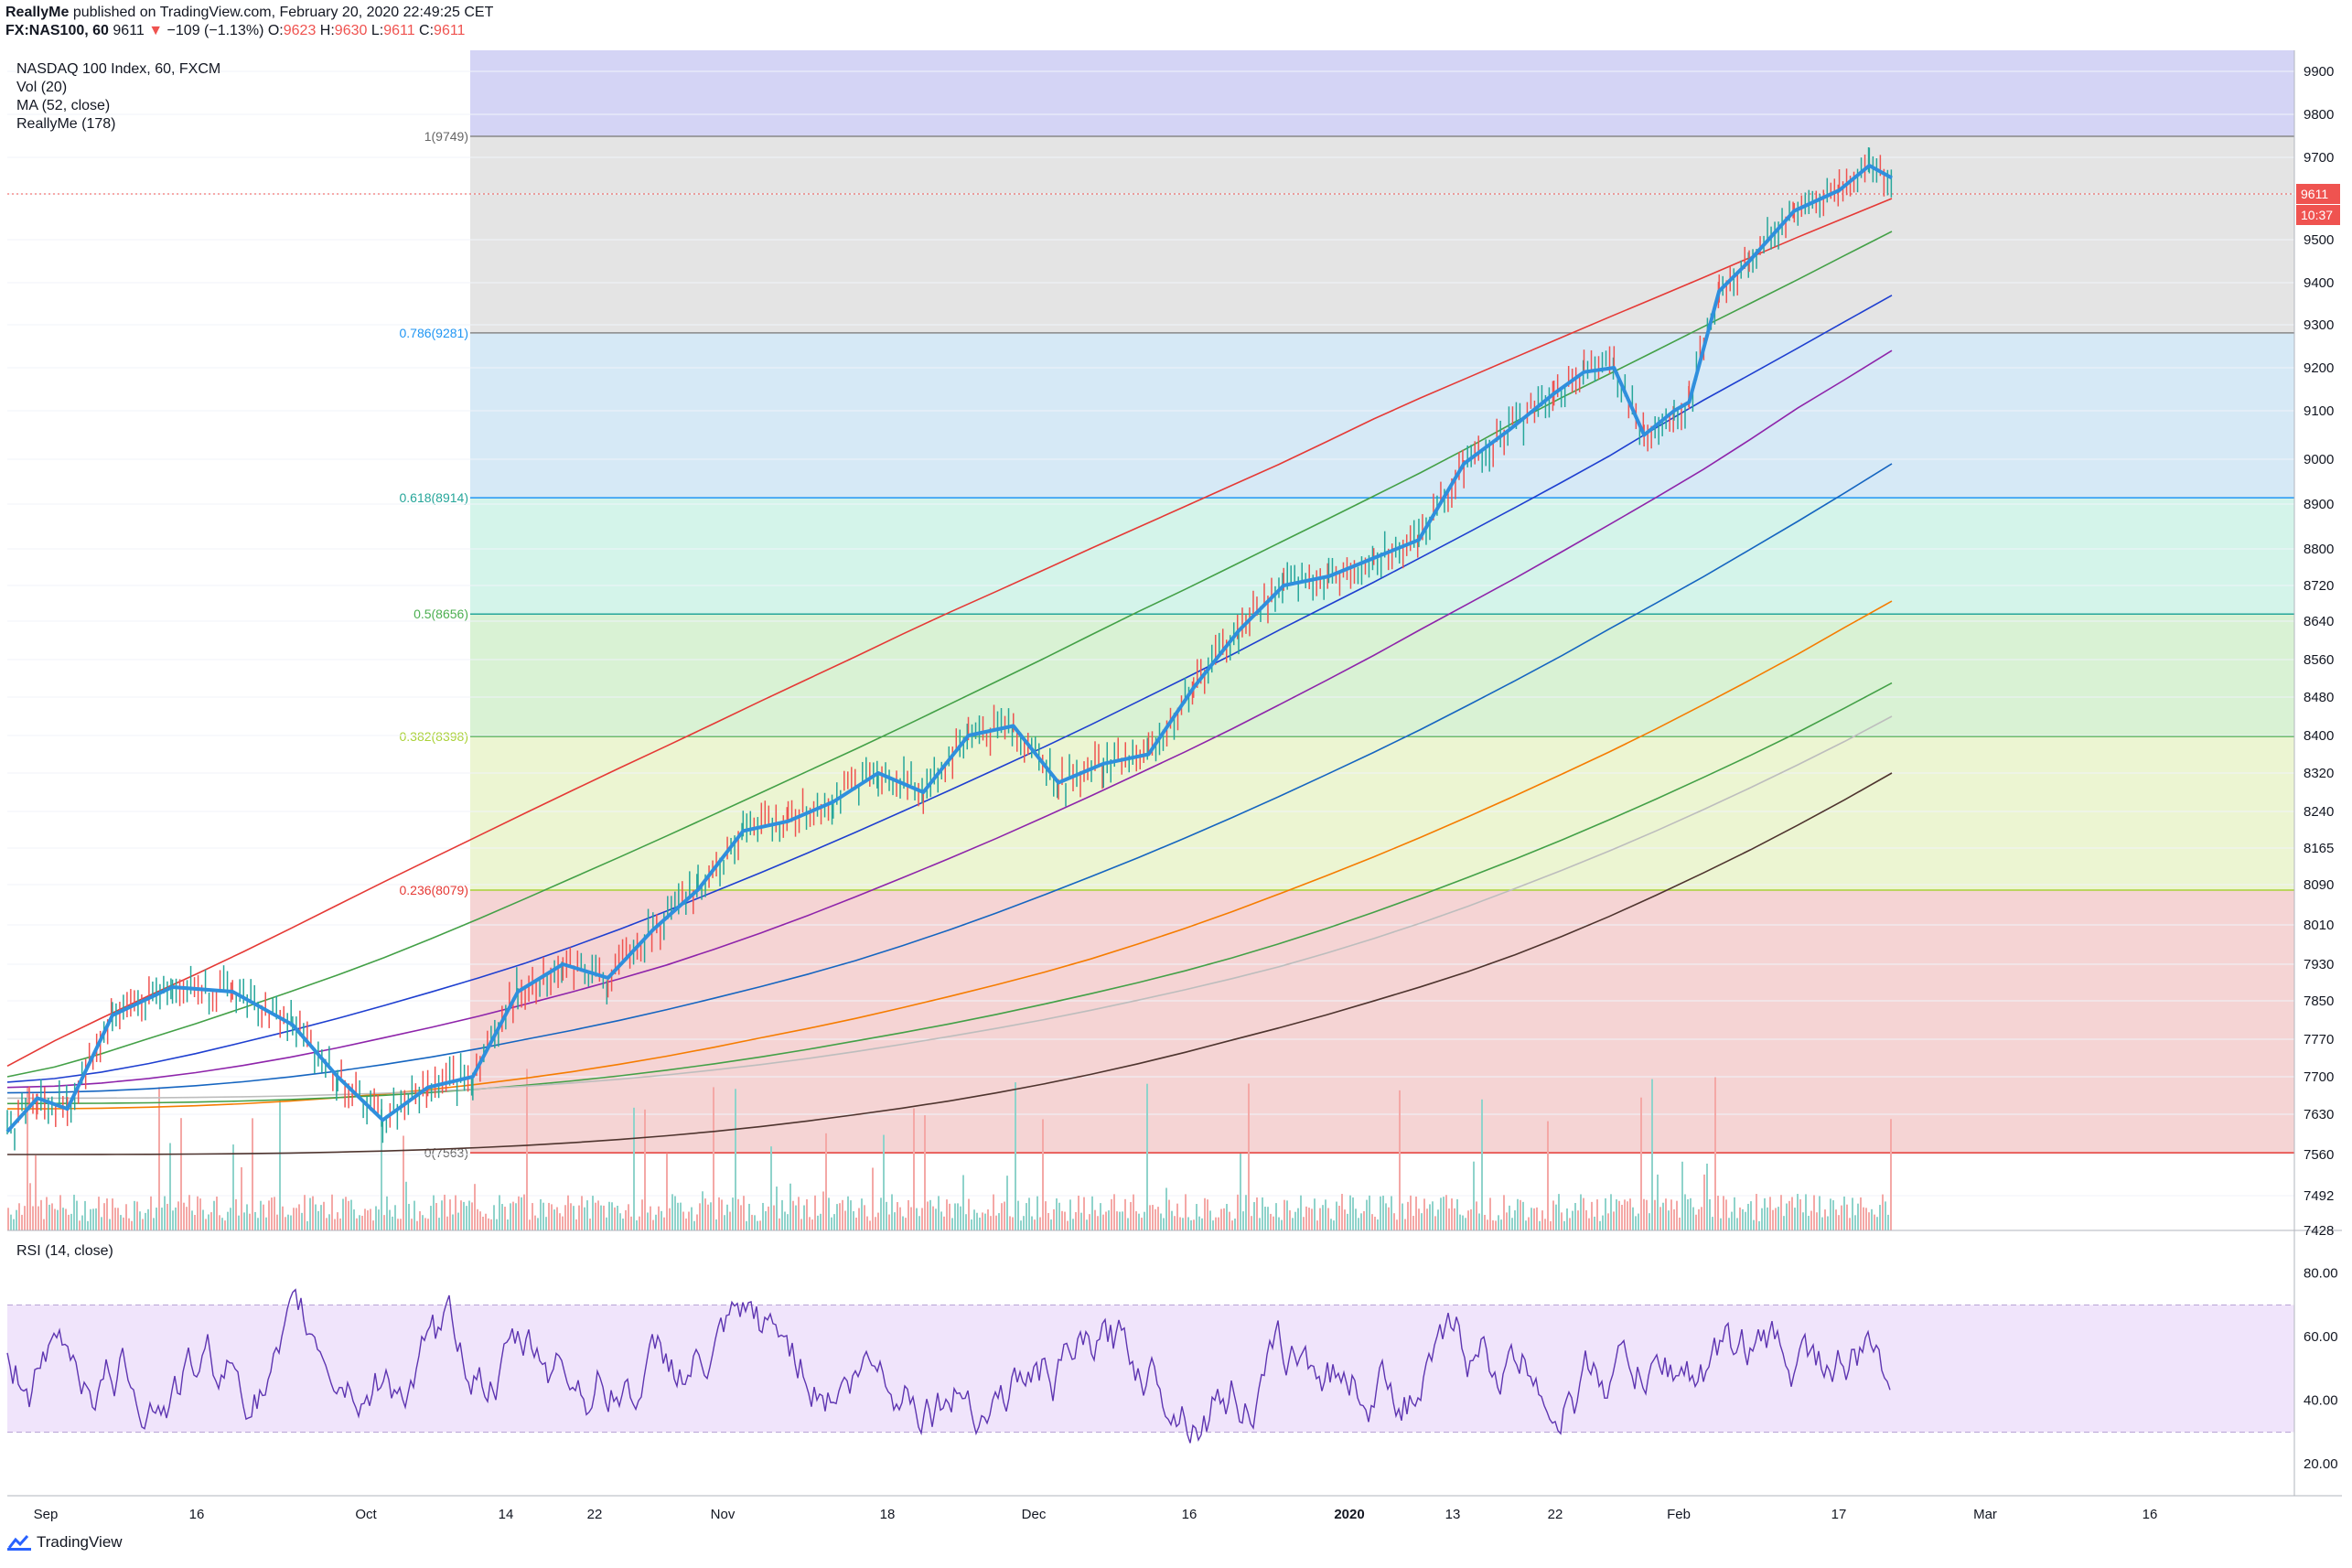 This screenshot has width=2352, height=1568. What do you see at coordinates (1382, 675) in the screenshot?
I see `fib-zone` at bounding box center [1382, 675].